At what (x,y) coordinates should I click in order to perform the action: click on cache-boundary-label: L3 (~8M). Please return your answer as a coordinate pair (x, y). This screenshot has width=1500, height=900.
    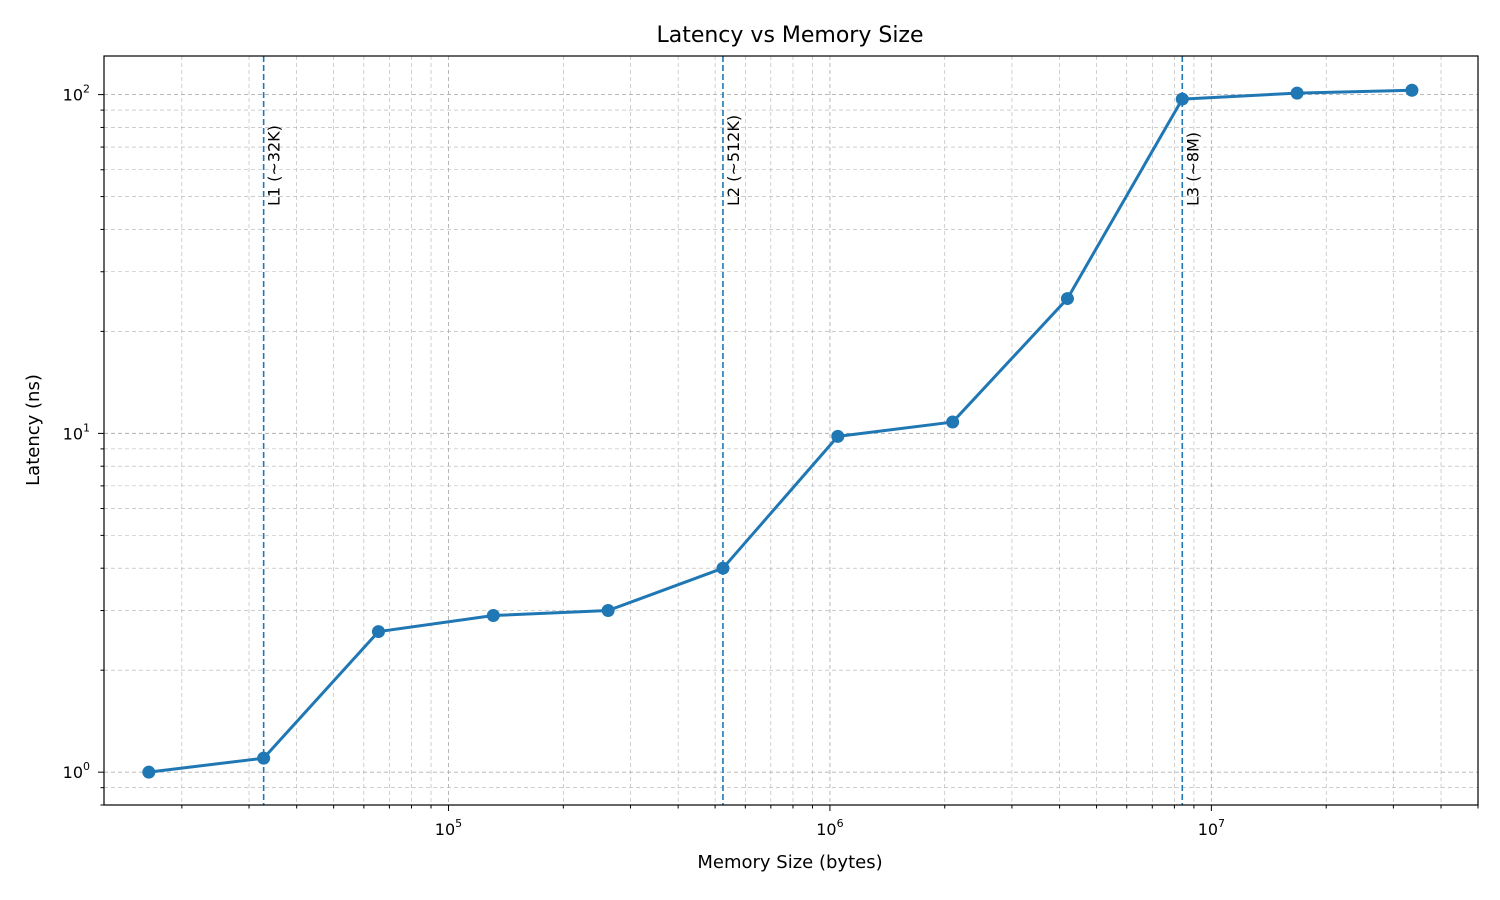
    Looking at the image, I should click on (1192, 169).